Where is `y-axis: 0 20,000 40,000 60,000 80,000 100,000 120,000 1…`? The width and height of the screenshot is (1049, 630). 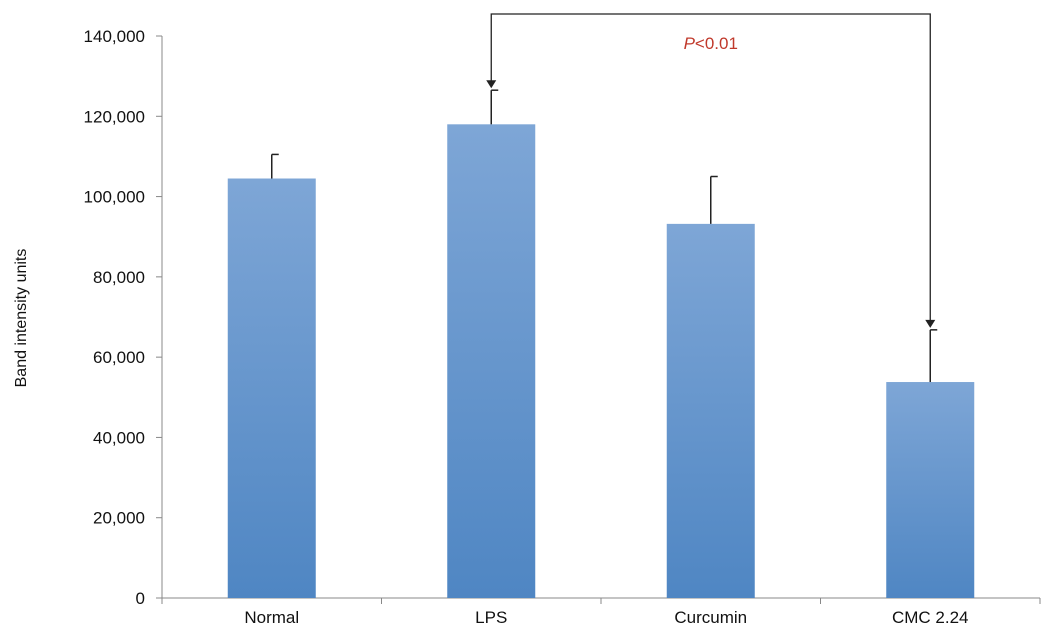 y-axis: 0 20,000 40,000 60,000 80,000 100,000 120,000 1… is located at coordinates (123, 317).